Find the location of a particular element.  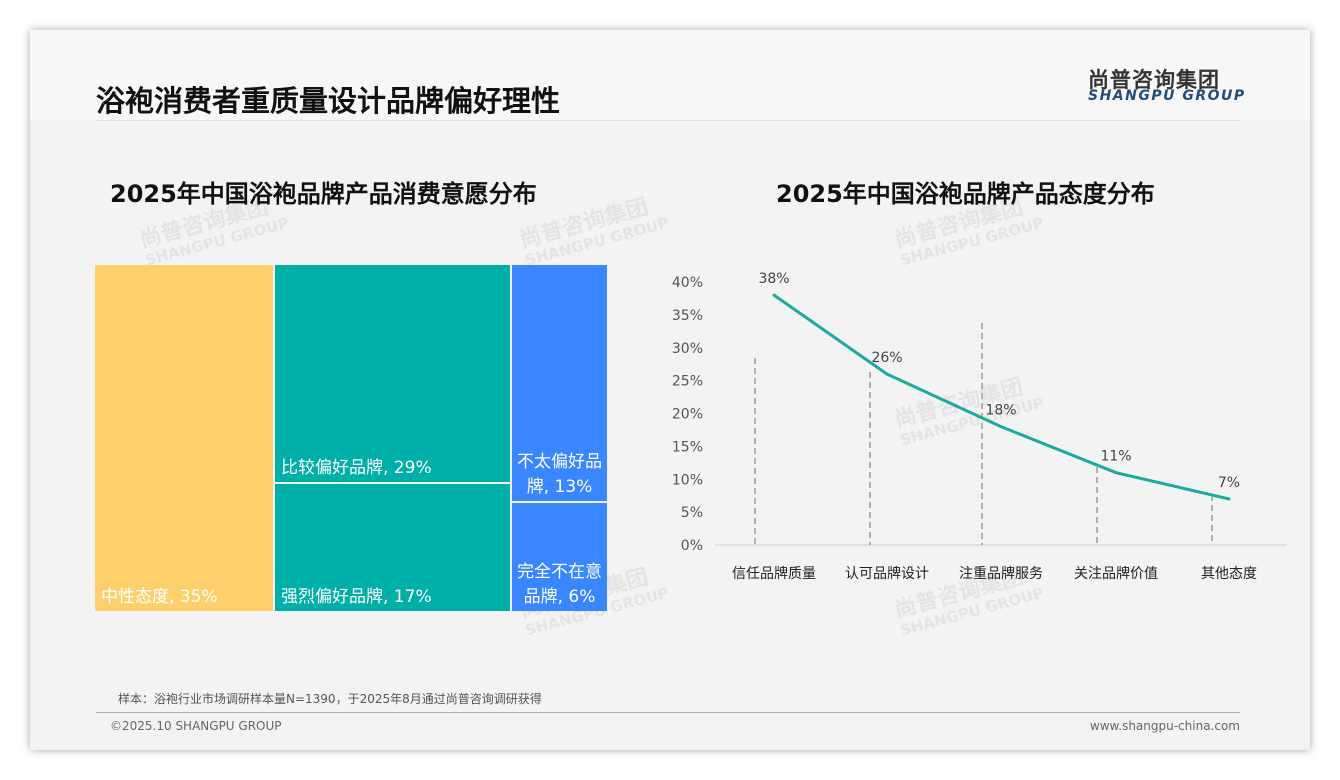

treemap-cell-less: 不太偏好品牌, 13% is located at coordinates (559, 383).